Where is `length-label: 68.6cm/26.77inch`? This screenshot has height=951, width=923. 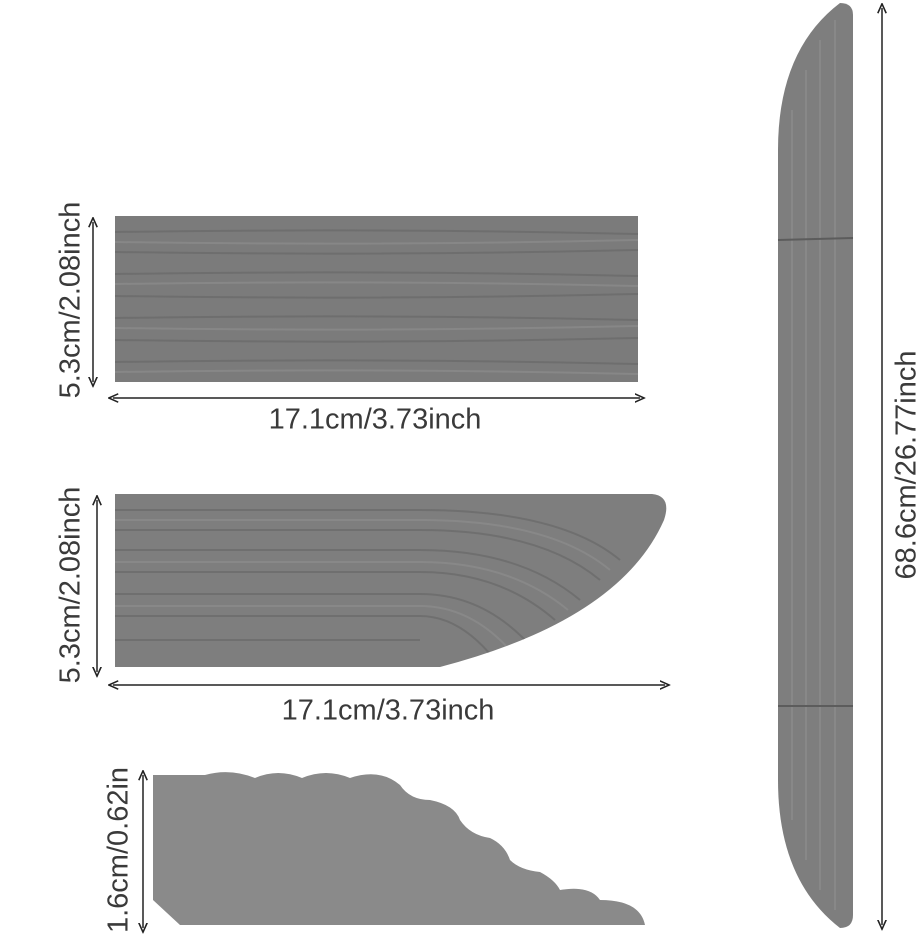
length-label: 68.6cm/26.77inch is located at coordinates (907, 465).